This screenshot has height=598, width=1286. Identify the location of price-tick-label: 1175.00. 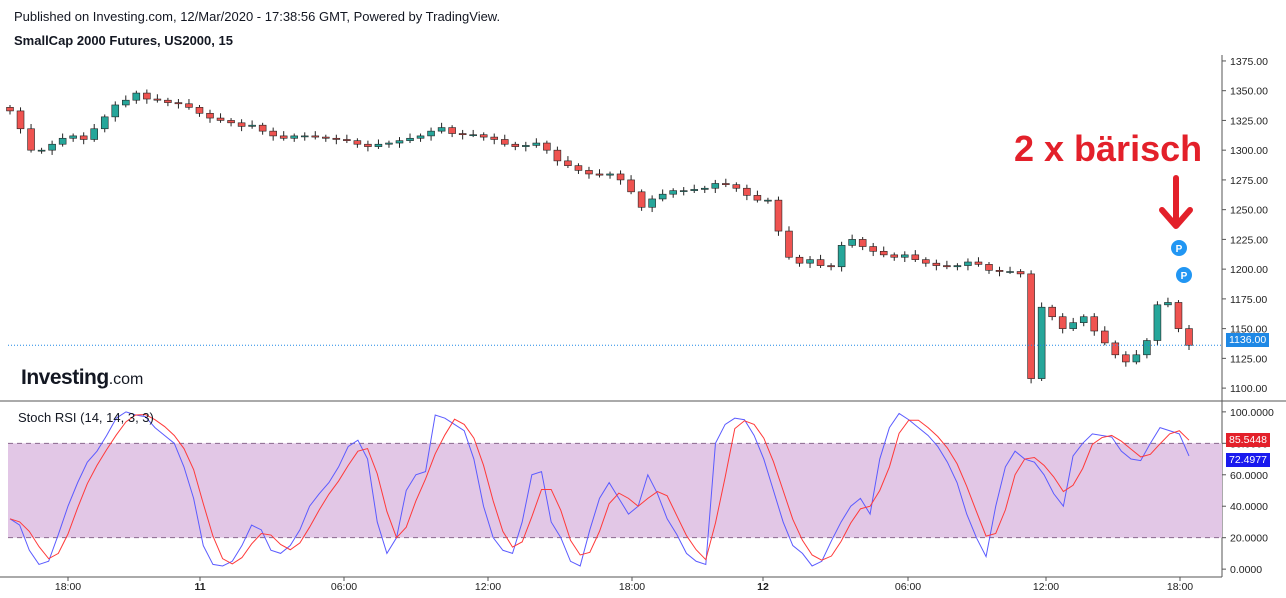
(1248, 300).